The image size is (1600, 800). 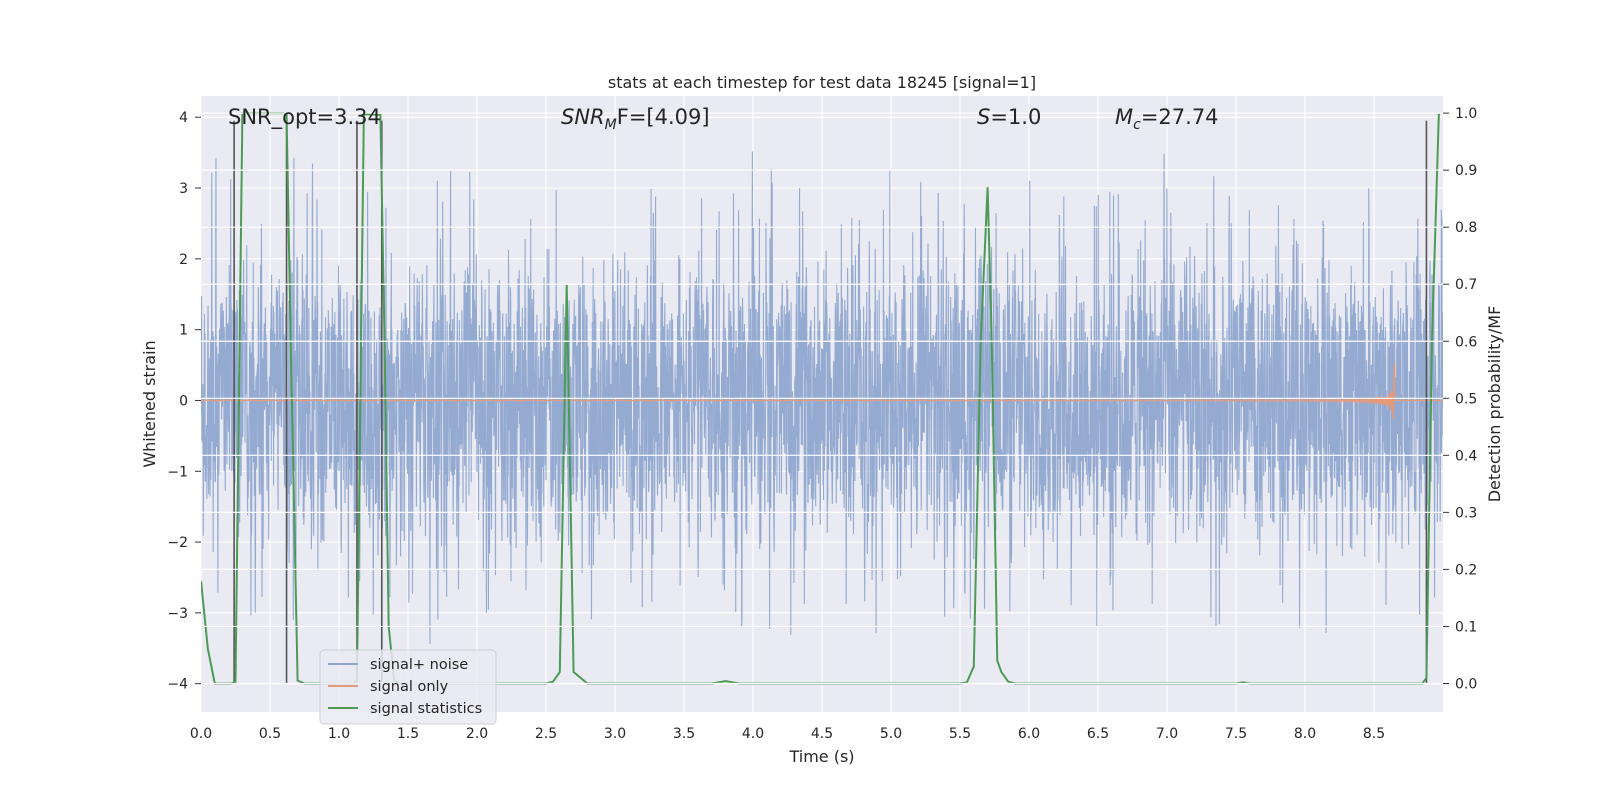 What do you see at coordinates (477, 734) in the screenshot?
I see `x-tick-label: 2.0` at bounding box center [477, 734].